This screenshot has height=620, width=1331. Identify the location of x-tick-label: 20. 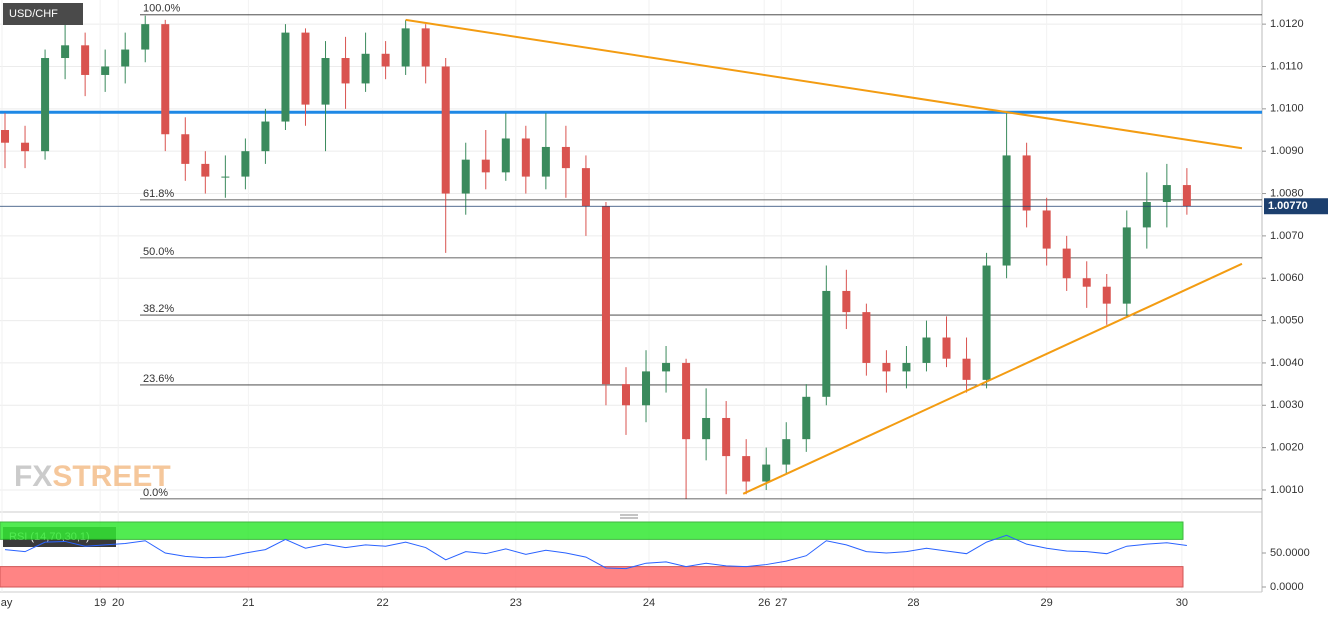
(118, 603).